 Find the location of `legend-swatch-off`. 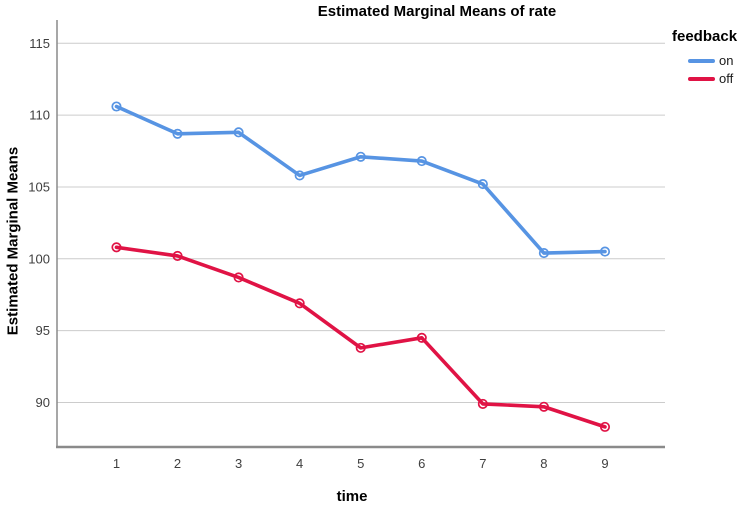

legend-swatch-off is located at coordinates (701, 79).